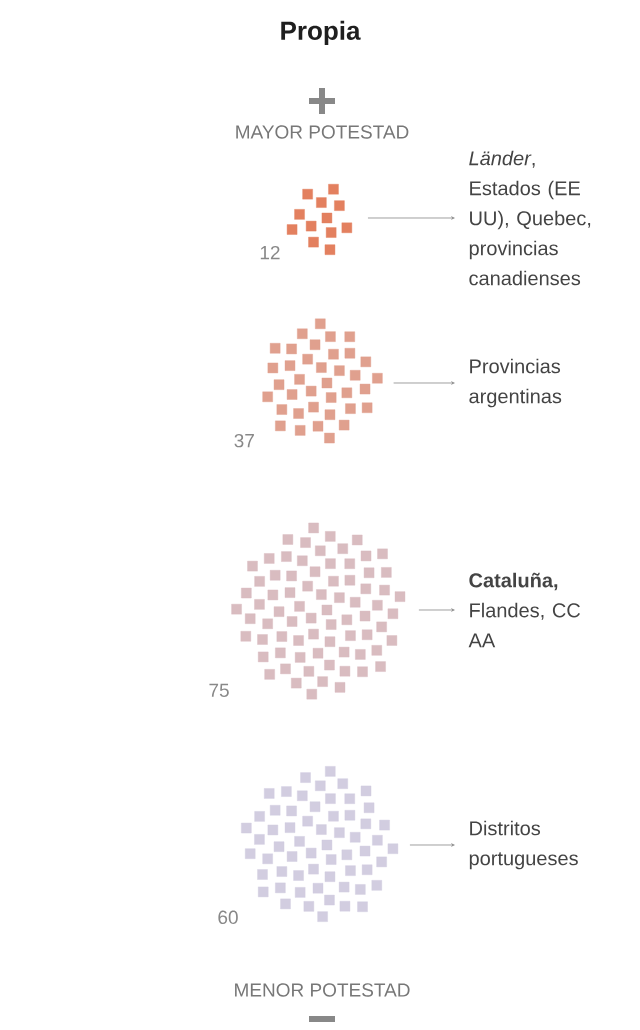 Image resolution: width=640 pixels, height=1030 pixels. I want to click on category-label: Provincias argentinas, so click(515, 383).